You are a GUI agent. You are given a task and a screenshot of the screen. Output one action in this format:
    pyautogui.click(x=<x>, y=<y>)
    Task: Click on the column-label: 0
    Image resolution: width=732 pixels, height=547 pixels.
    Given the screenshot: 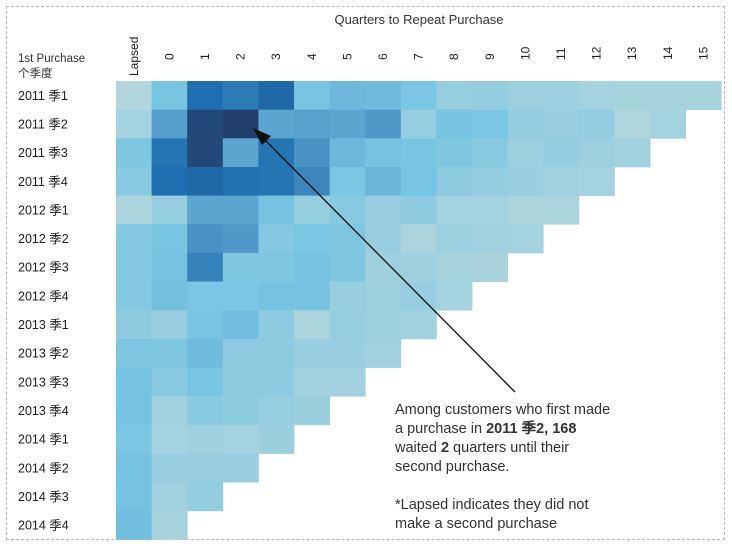 What is the action you would take?
    pyautogui.click(x=169, y=56)
    